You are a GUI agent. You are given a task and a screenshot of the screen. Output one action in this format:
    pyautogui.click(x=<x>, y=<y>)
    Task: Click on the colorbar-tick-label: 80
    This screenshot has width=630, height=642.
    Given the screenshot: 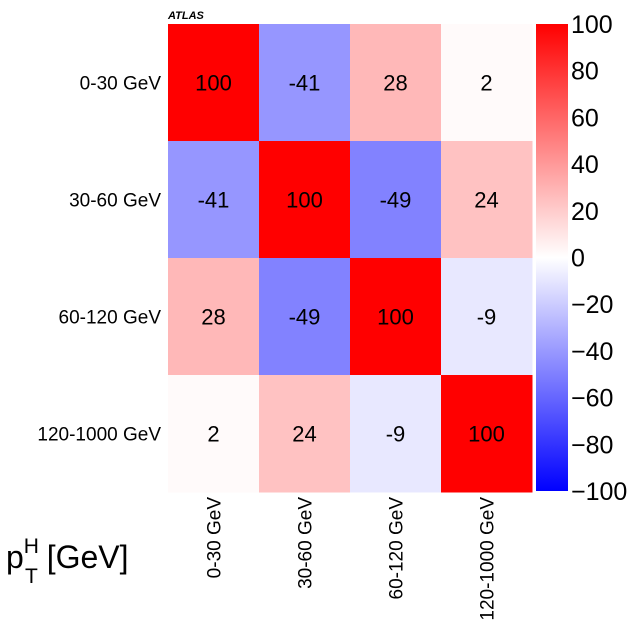 What is the action you would take?
    pyautogui.click(x=585, y=72)
    